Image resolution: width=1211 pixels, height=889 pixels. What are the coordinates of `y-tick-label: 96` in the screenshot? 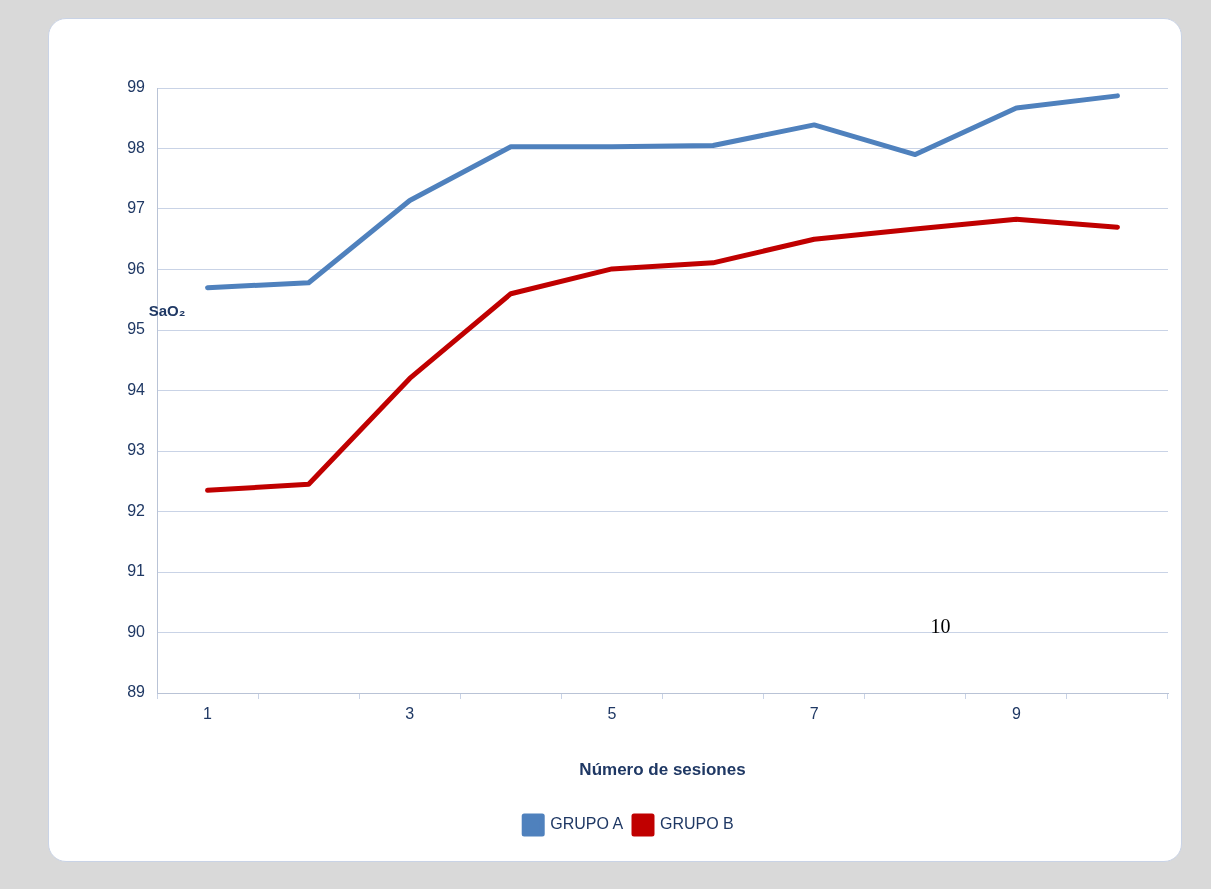 It's located at (136, 268).